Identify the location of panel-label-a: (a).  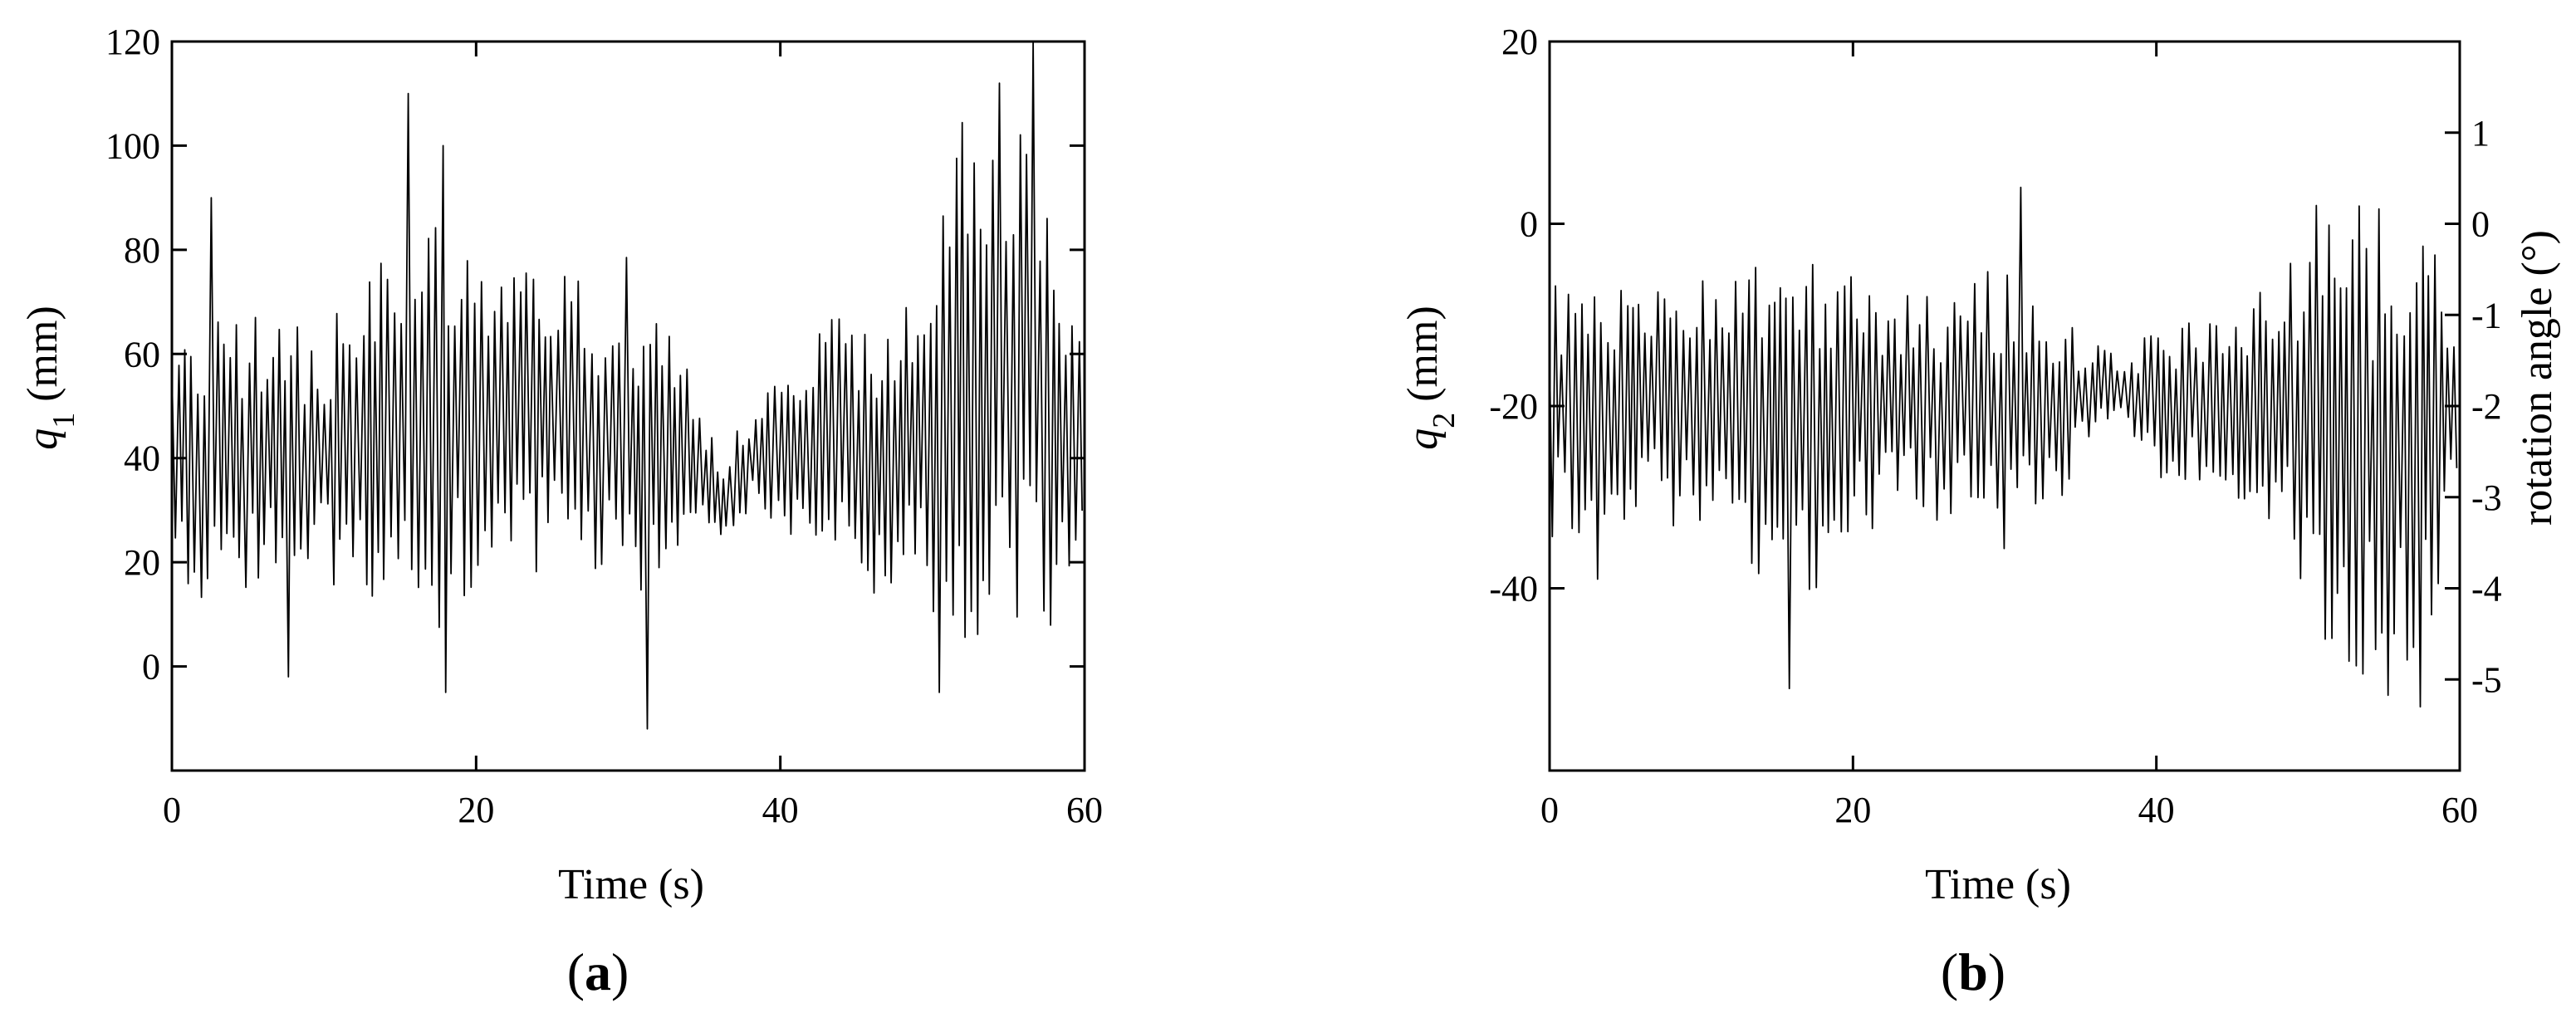
(598, 971).